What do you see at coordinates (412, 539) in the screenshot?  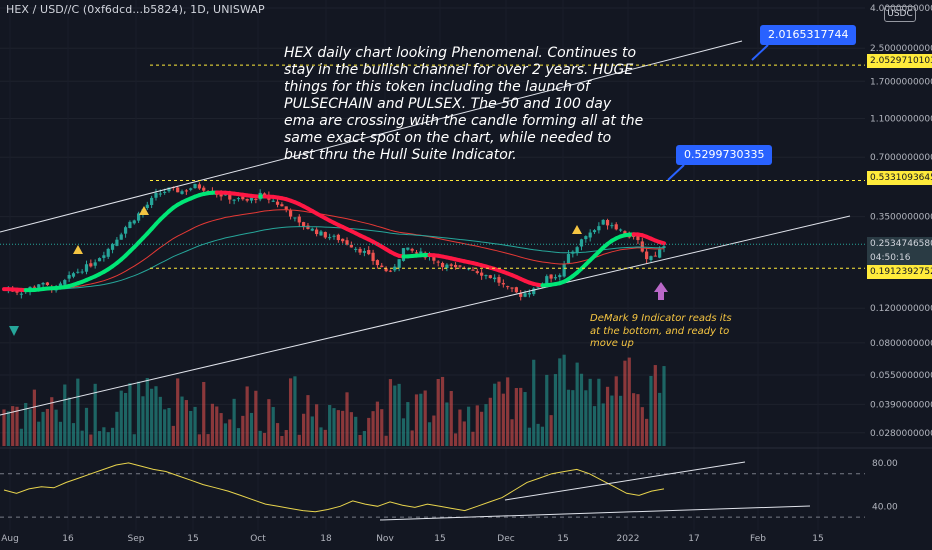 I see `time-axis: Aug 16 Sep 15 Oct 18 Nov 15 Dec 15 2022 17 Feb 15` at bounding box center [412, 539].